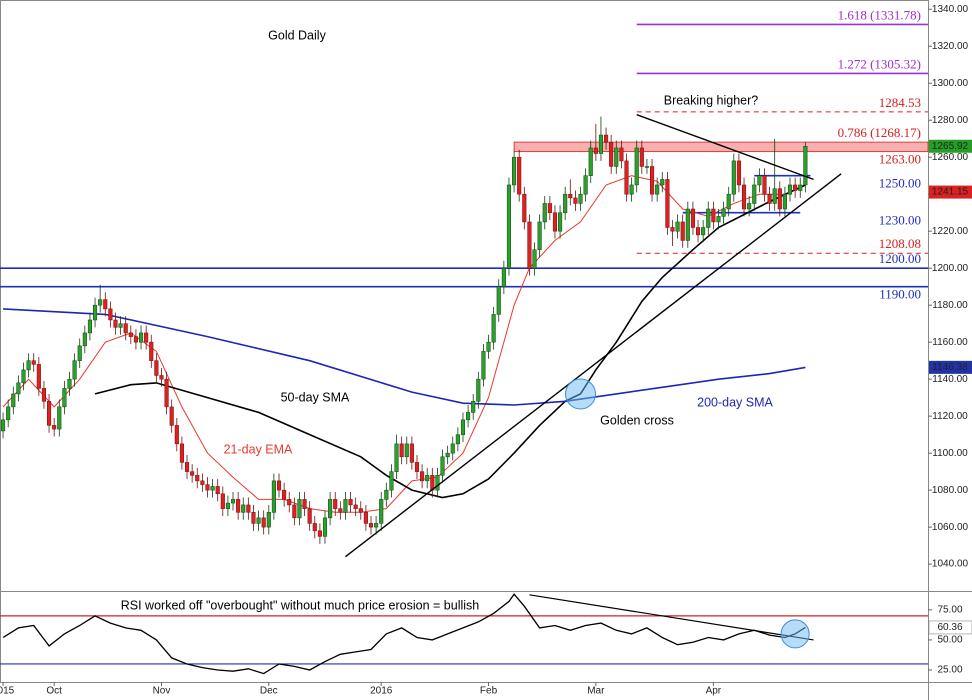  I want to click on level-label: 1230.00, so click(900, 220).